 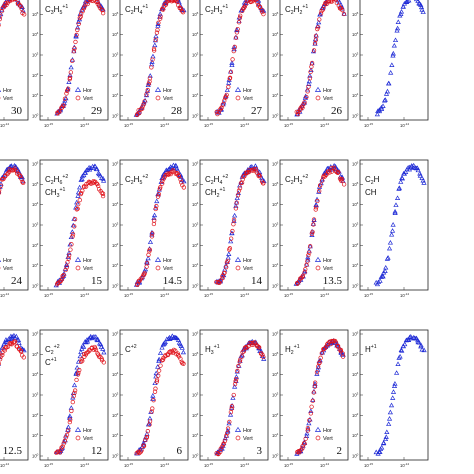 I want to click on x-tick-label: 10-14, so click(x=84, y=465).